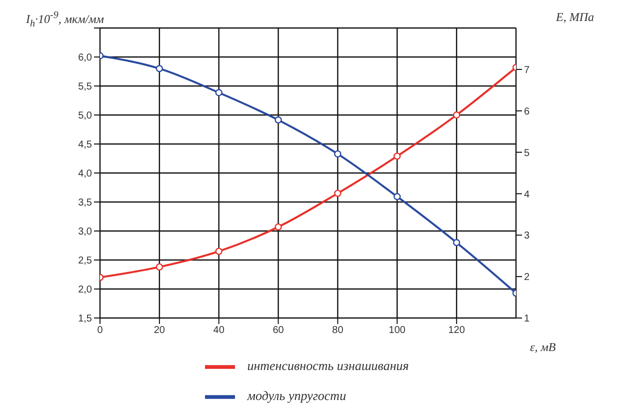 The height and width of the screenshot is (420, 624). What do you see at coordinates (296, 395) in the screenshot?
I see `legend-label: модуль упругости` at bounding box center [296, 395].